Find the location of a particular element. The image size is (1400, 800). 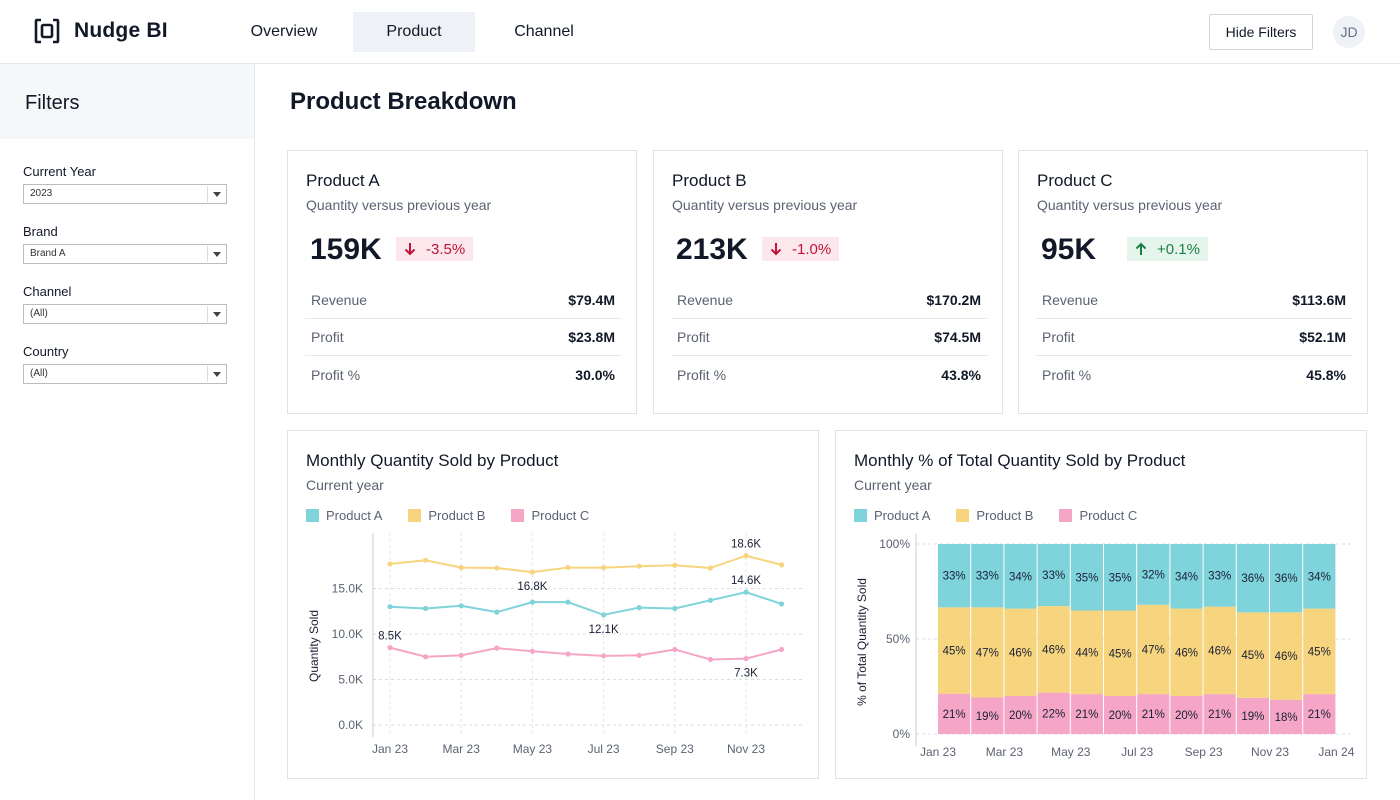

bar-value-label: 35% is located at coordinates (1086, 578).